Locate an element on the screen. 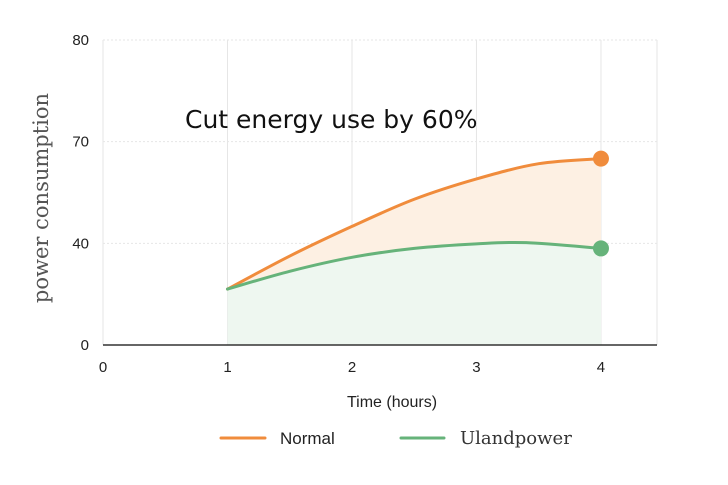 This screenshot has height=485, width=728. y-tick-label: 40 is located at coordinates (80, 243).